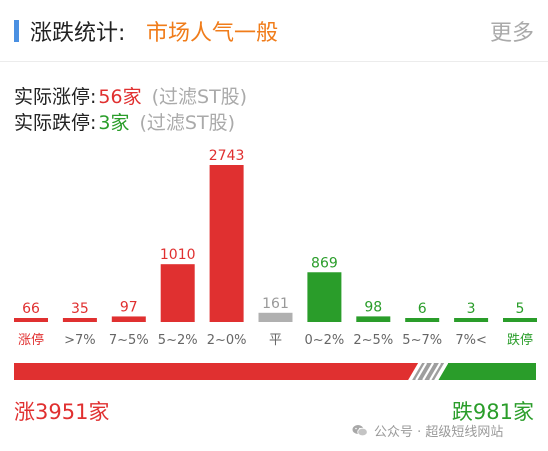 The image size is (548, 451). Describe the element at coordinates (31, 340) in the screenshot. I see `category-label: 涨停` at that location.